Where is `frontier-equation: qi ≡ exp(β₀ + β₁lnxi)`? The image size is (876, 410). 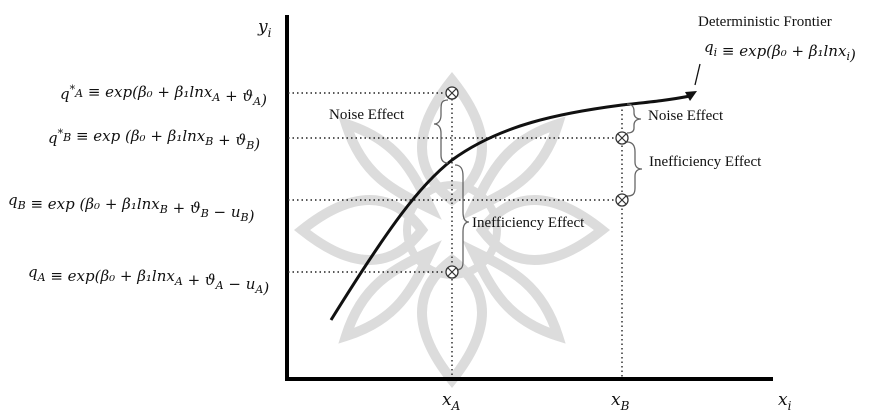 frontier-equation: qi ≡ exp(β₀ + β₁lnxi) is located at coordinates (780, 51).